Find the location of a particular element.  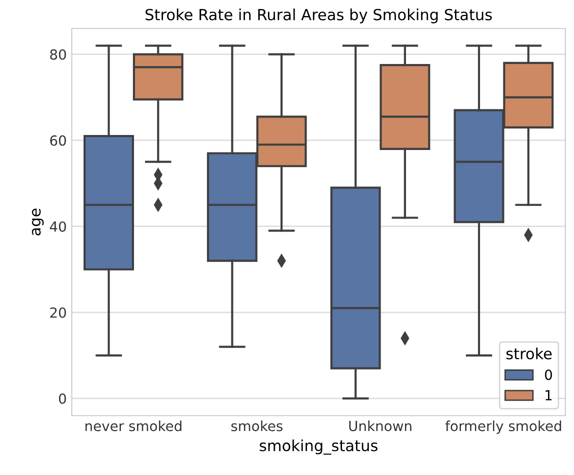

legend-label: 1 is located at coordinates (549, 395).